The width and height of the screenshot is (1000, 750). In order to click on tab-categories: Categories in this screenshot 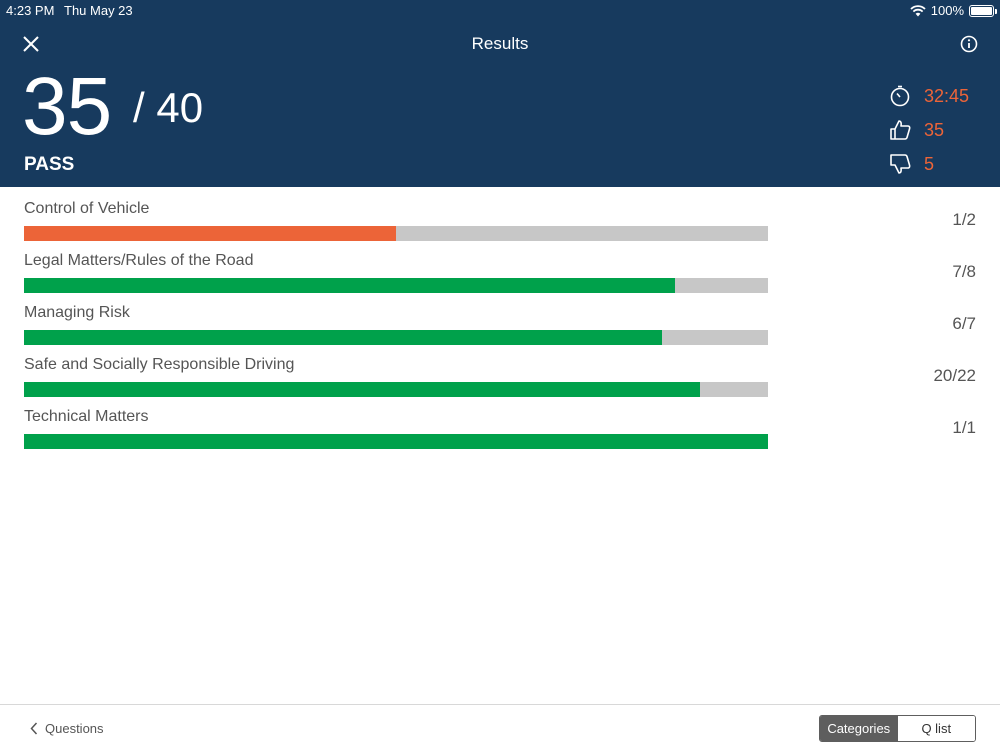, I will do `click(859, 728)`.